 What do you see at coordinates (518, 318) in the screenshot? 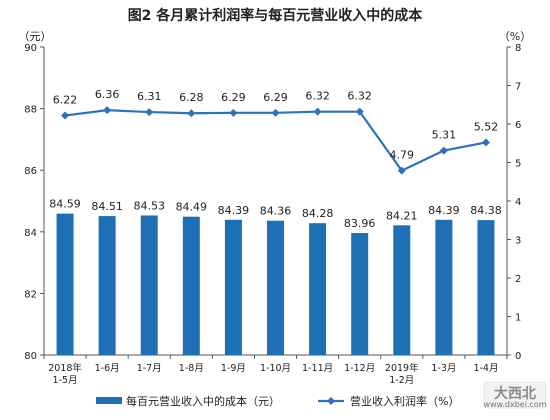
I see `right-tick-label: 1` at bounding box center [518, 318].